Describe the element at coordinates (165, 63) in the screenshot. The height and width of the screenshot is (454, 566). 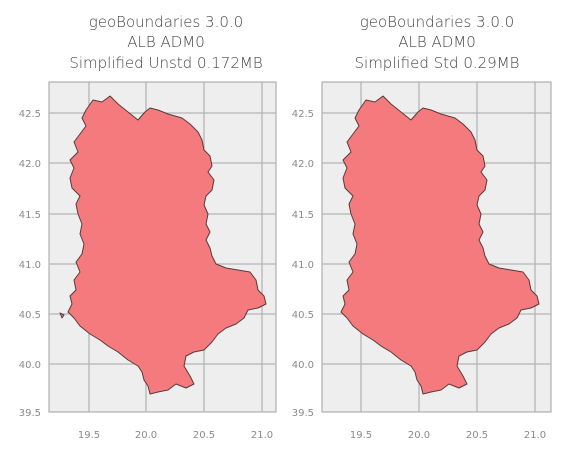
I see `map-title-line-3: Simplified Unstd 0.172MB` at that location.